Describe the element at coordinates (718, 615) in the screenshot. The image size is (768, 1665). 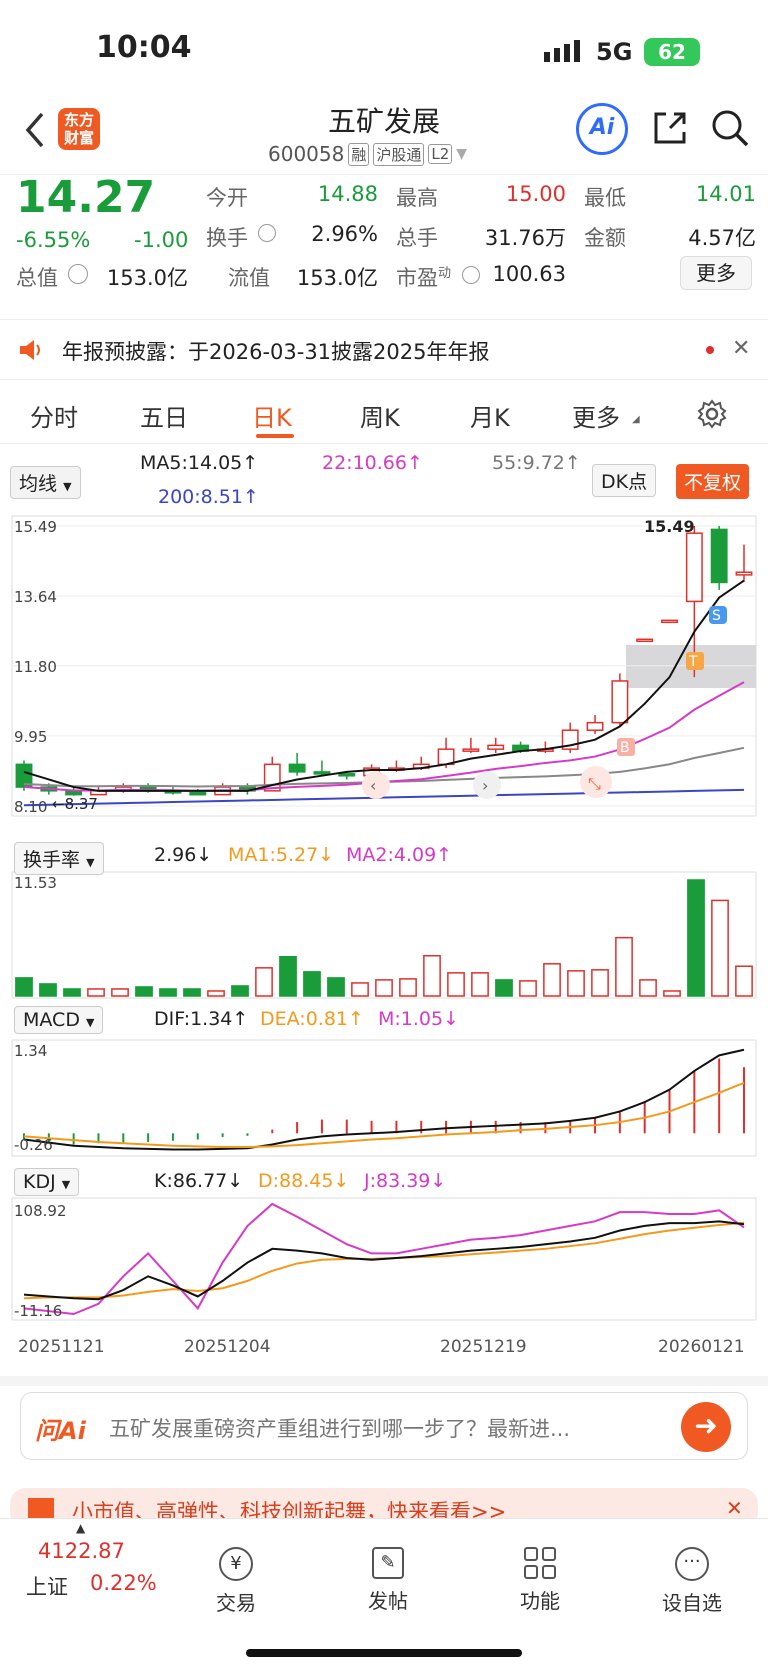
I see `signal-s: S` at that location.